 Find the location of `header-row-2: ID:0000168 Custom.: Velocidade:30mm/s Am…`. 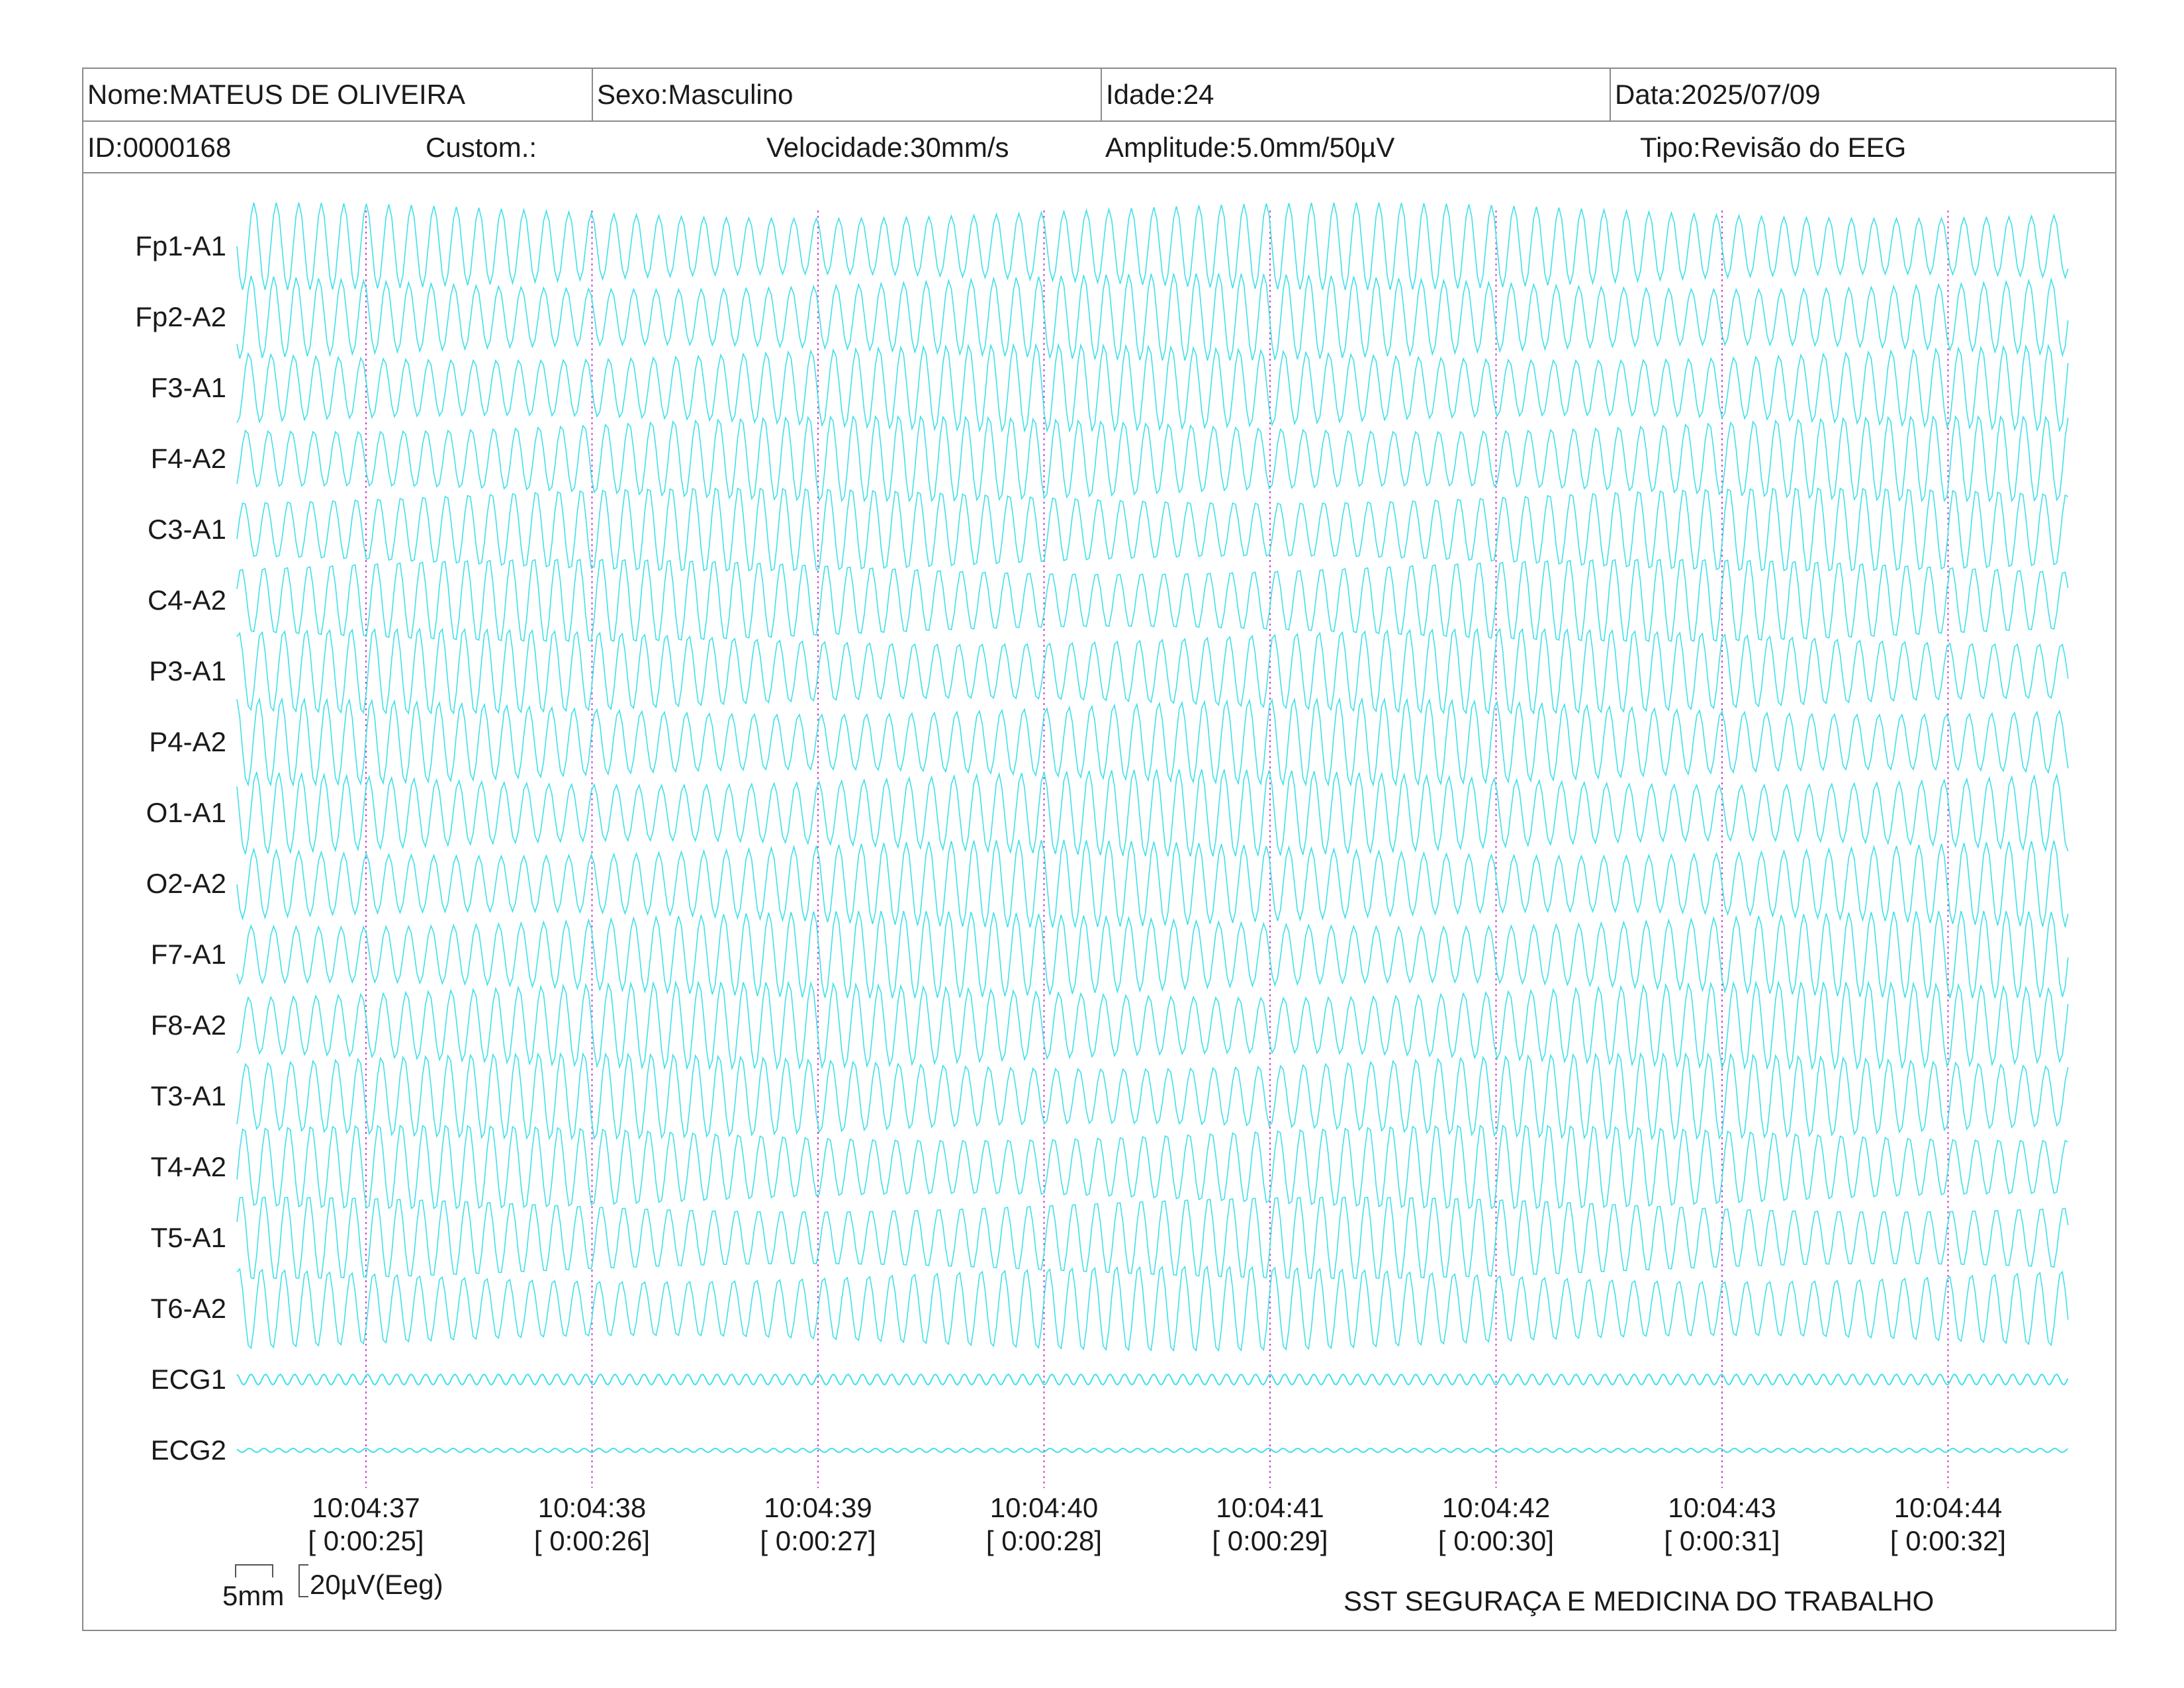

header-row-2: ID:0000168 Custom.: Velocidade:30mm/s Am… is located at coordinates (1099, 147).